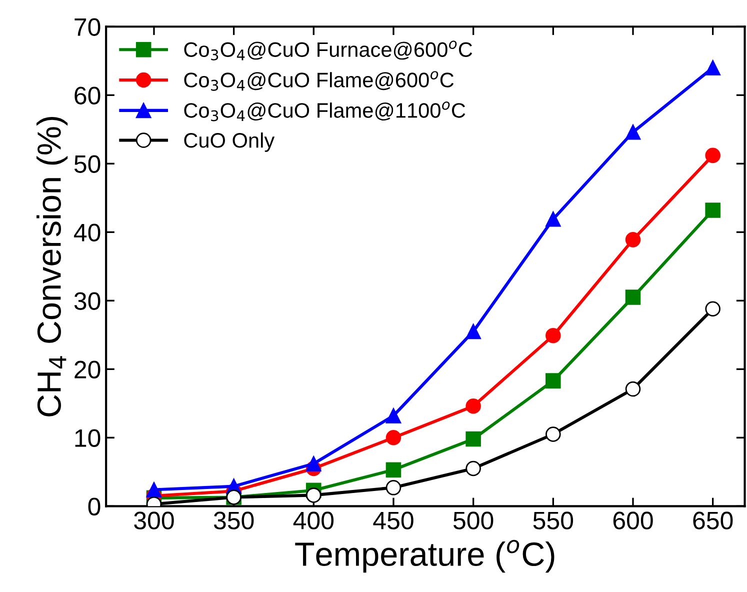 The width and height of the screenshot is (747, 592). I want to click on x-tick-label: 500, so click(473, 521).